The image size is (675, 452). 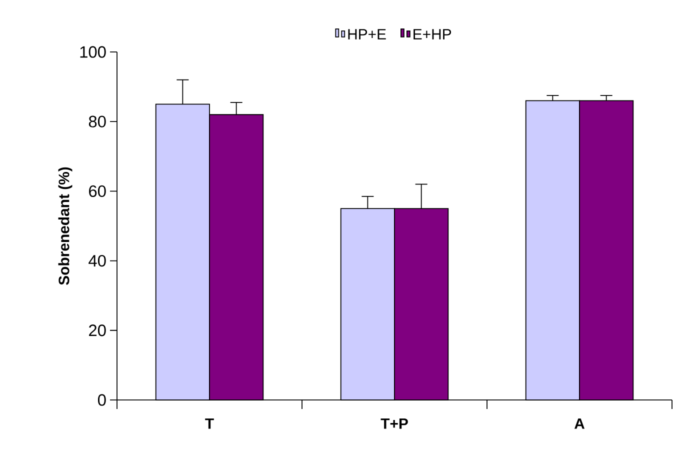 I want to click on legend-label: HP+E, so click(x=367, y=34).